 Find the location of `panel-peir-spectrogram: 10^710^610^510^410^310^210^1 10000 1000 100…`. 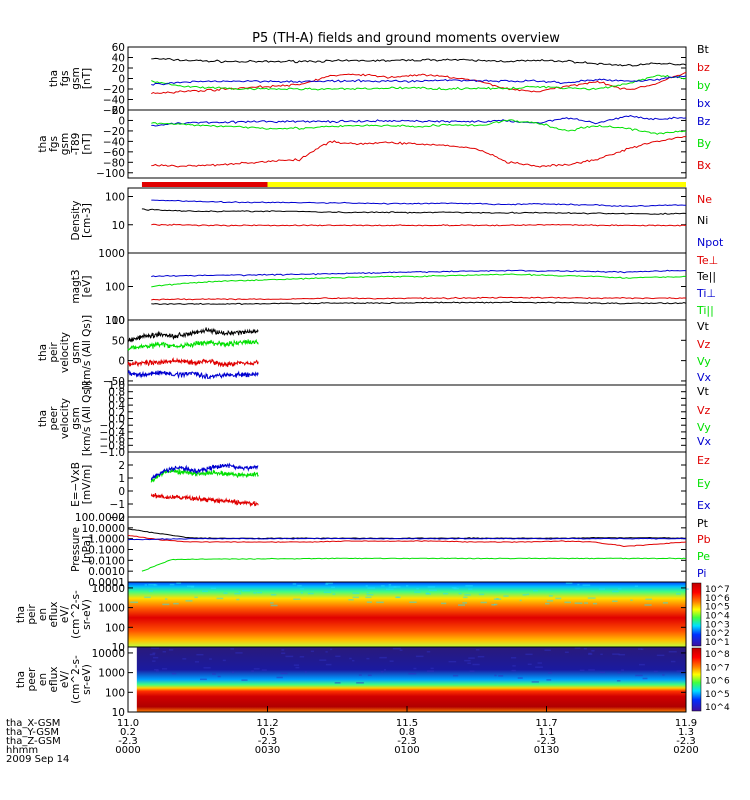

panel-peir-spectrogram: 10^710^610^510^410^310^210^1 10000 1000 100… is located at coordinates (372, 617).